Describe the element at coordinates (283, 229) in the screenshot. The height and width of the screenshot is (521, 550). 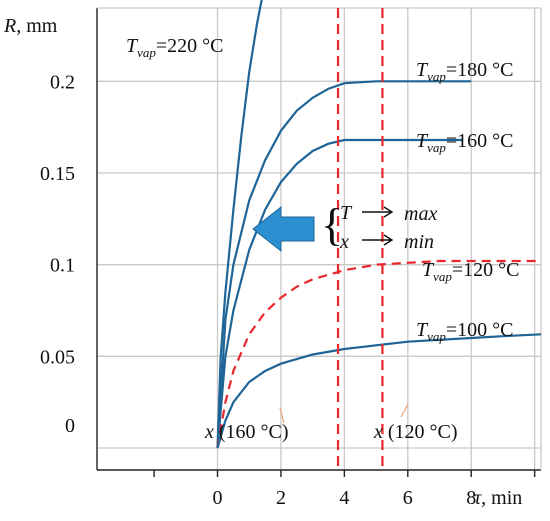
I see `left-arrow-icon` at that location.